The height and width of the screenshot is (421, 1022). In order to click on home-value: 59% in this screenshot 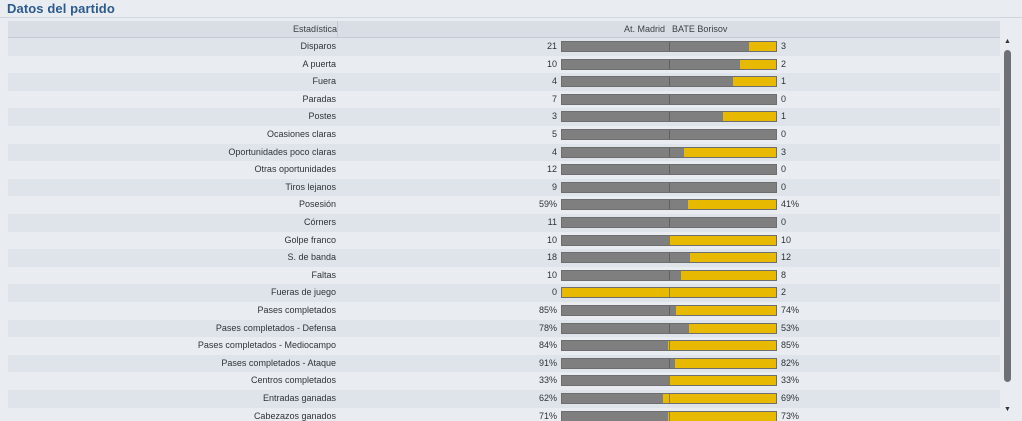, I will do `click(547, 204)`.